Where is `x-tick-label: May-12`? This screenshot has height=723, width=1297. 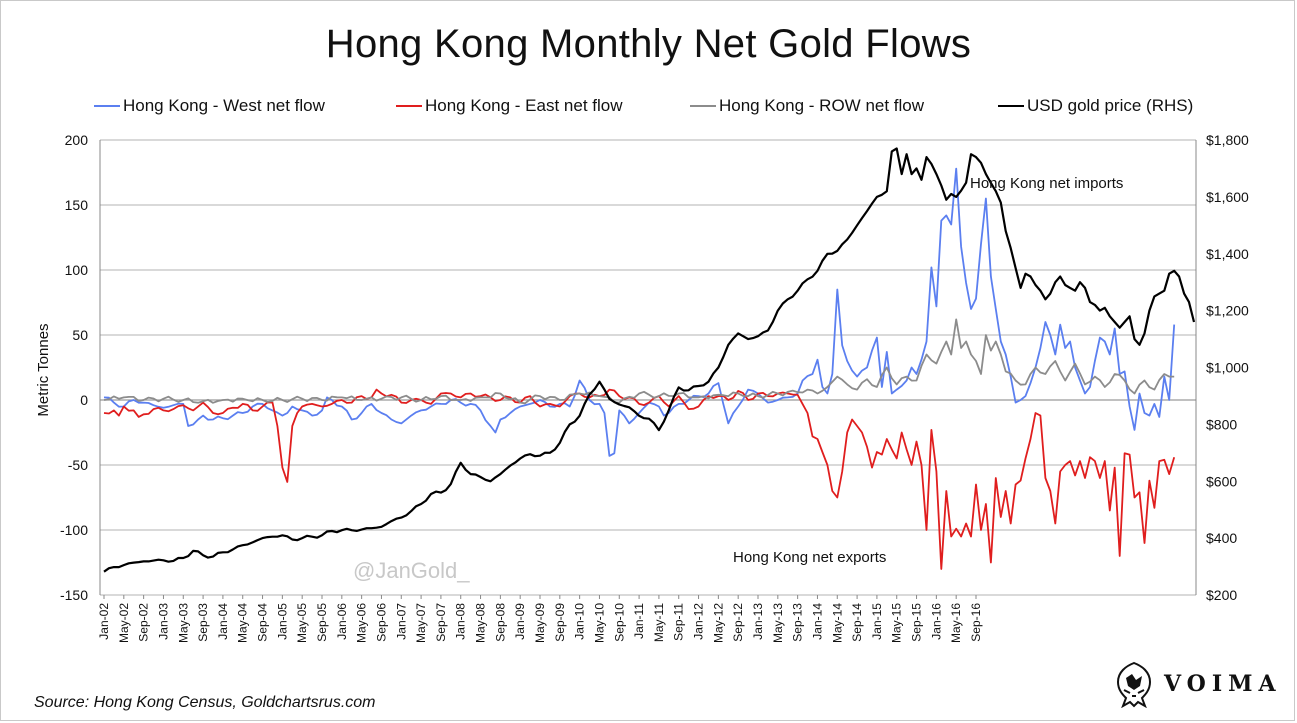
x-tick-label: May-12 is located at coordinates (718, 623).